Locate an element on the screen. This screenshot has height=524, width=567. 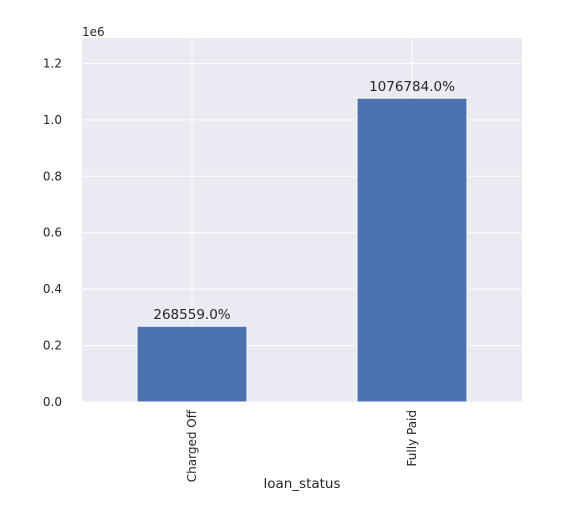
y-tick-label: 1.0 is located at coordinates (52, 120).